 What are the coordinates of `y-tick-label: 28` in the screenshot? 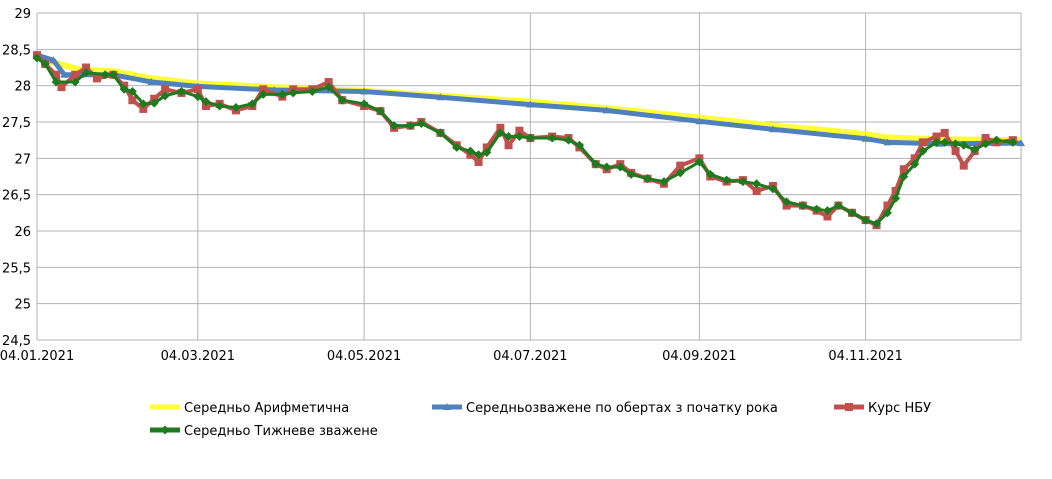 It's located at (22, 87).